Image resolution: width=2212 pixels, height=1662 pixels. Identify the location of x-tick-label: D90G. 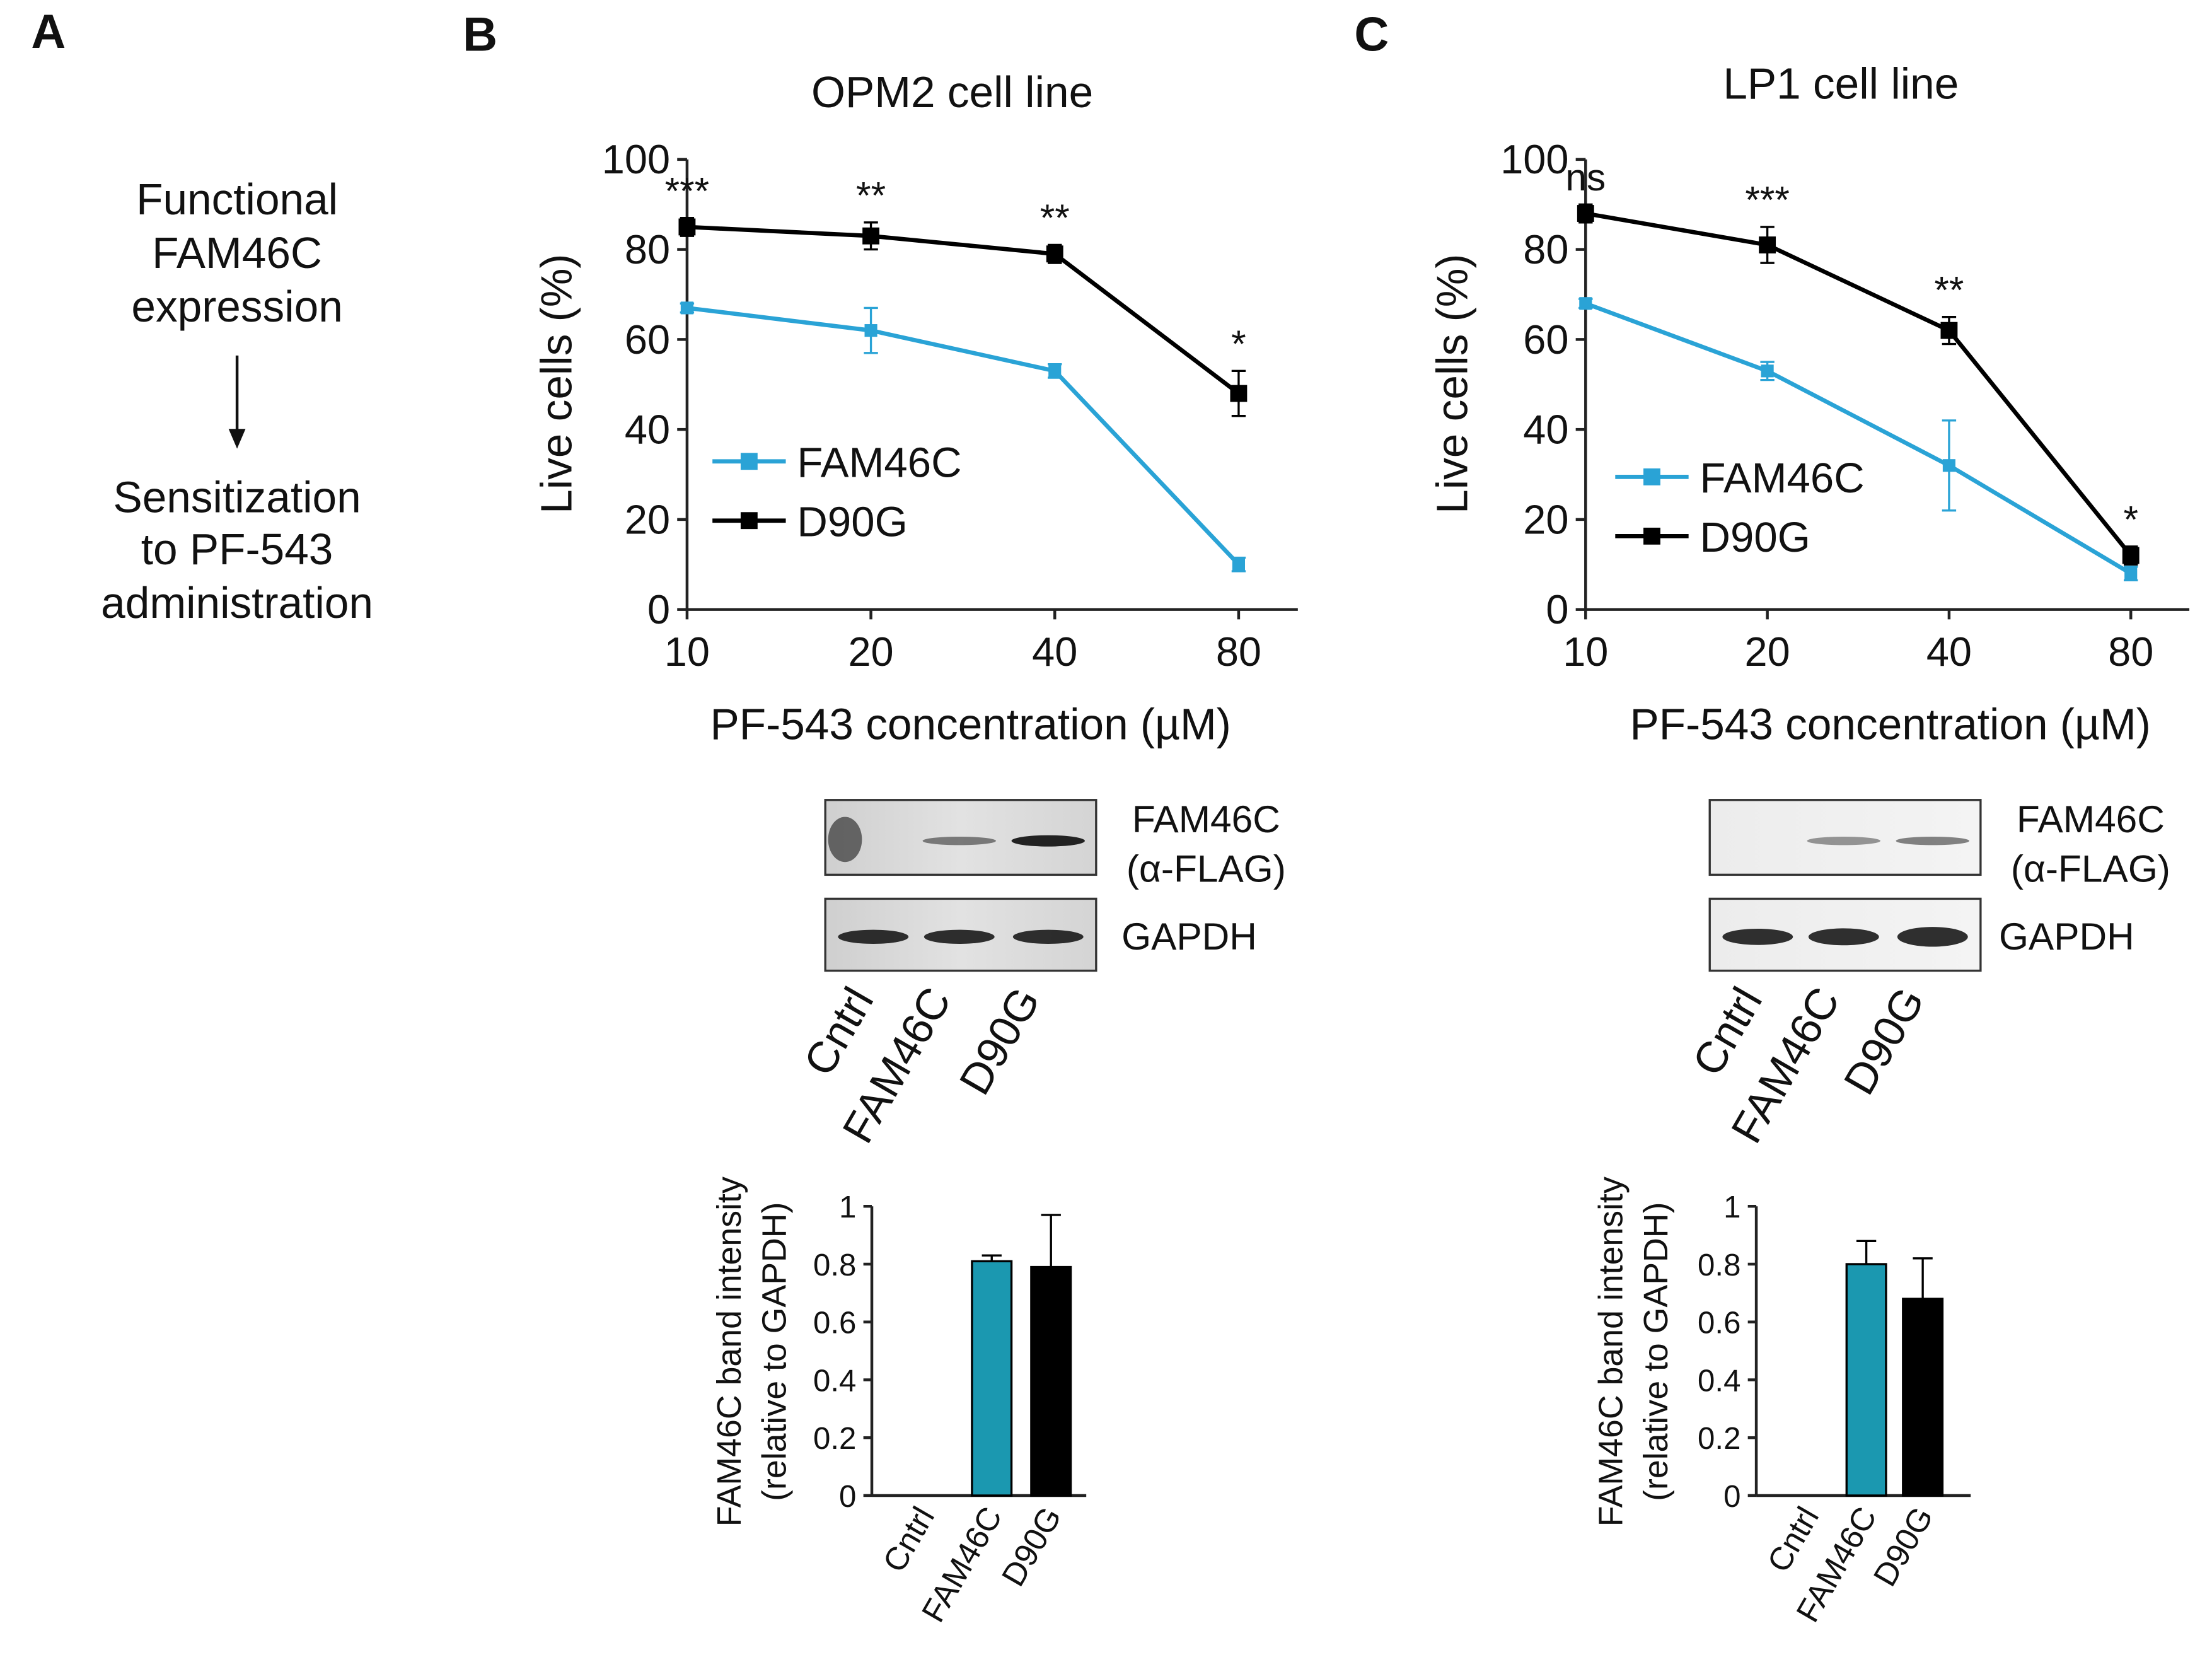
(1903, 1546).